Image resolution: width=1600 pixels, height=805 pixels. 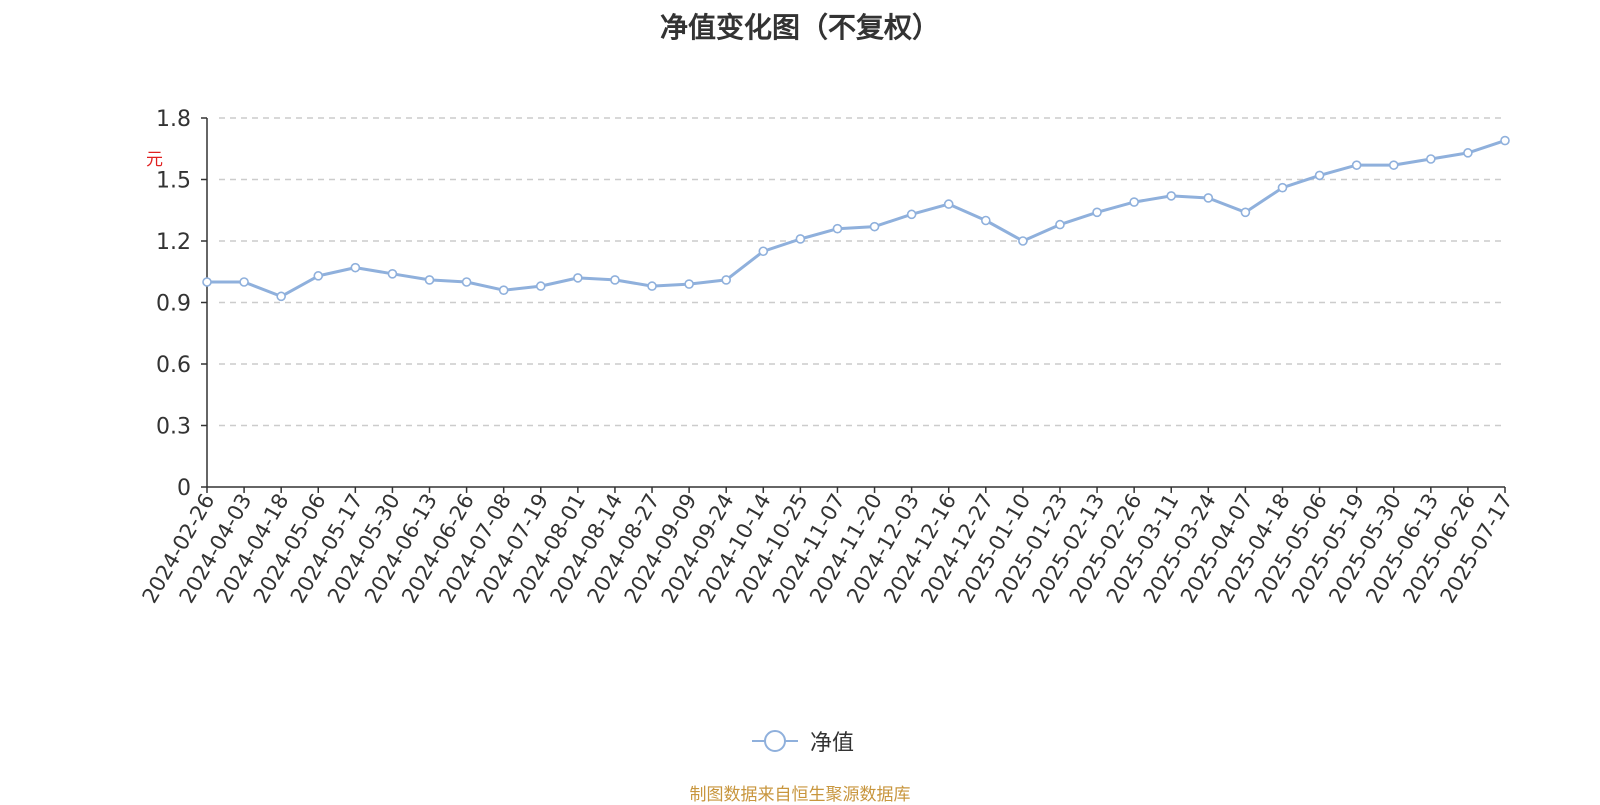 What do you see at coordinates (173, 365) in the screenshot?
I see `y-tick-label: 0.6` at bounding box center [173, 365].